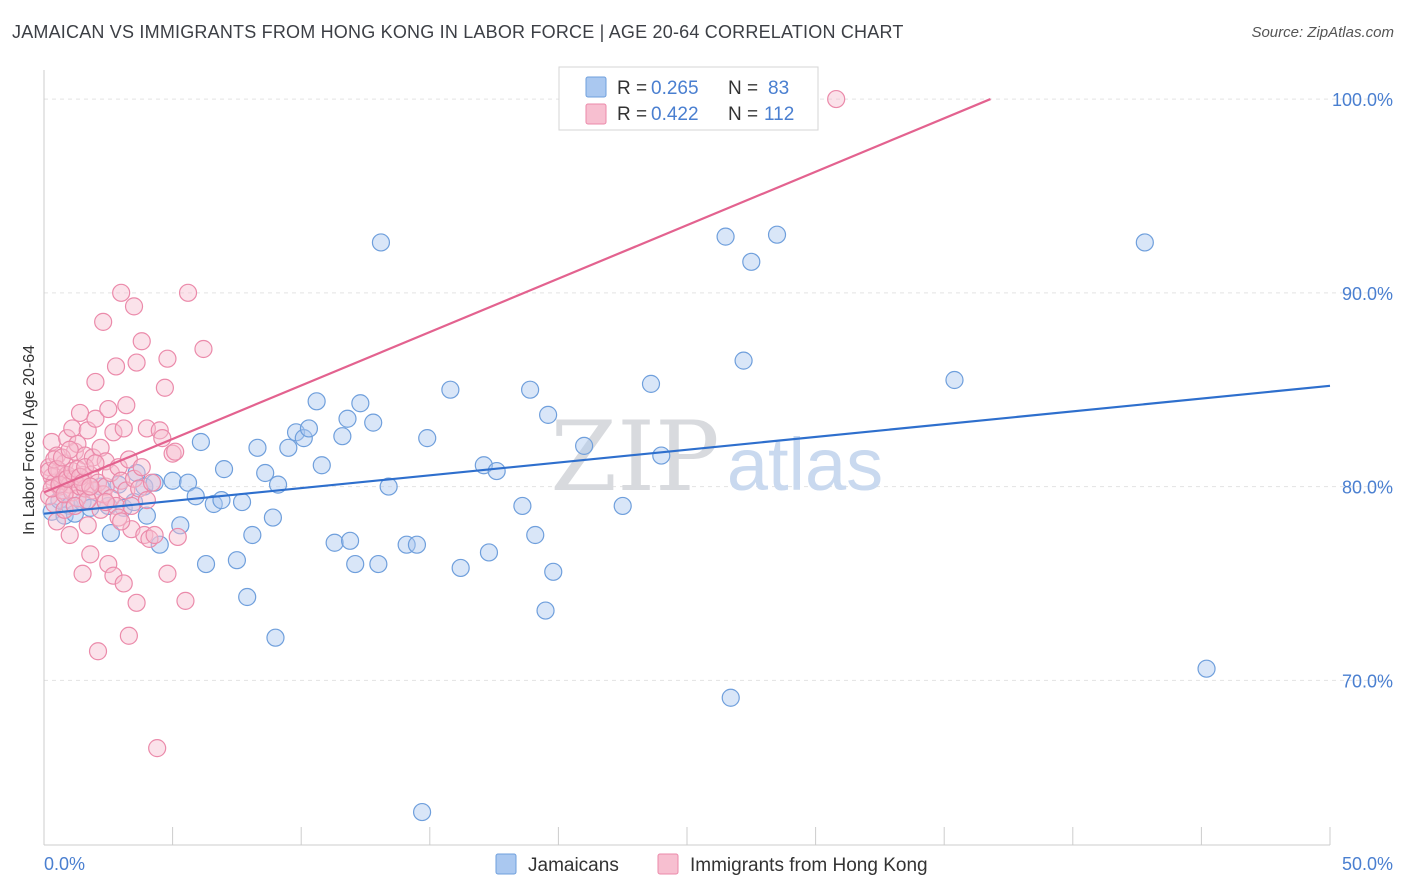 The image size is (1406, 892). I want to click on legend-swatch-hong-kong, so click(596, 114).